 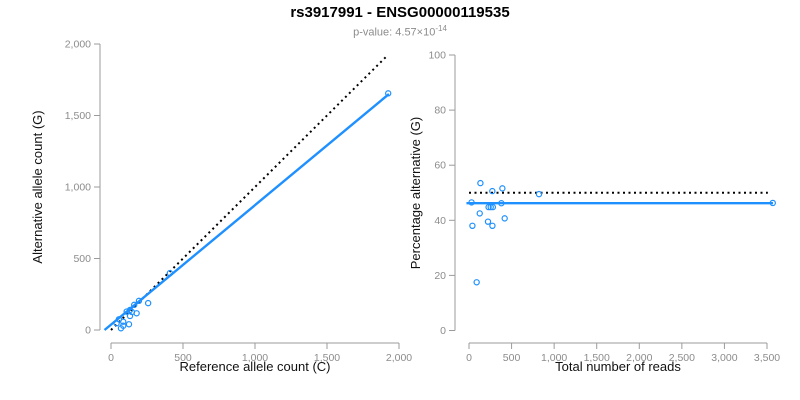 I want to click on y-tick-label: 60, so click(x=440, y=166).